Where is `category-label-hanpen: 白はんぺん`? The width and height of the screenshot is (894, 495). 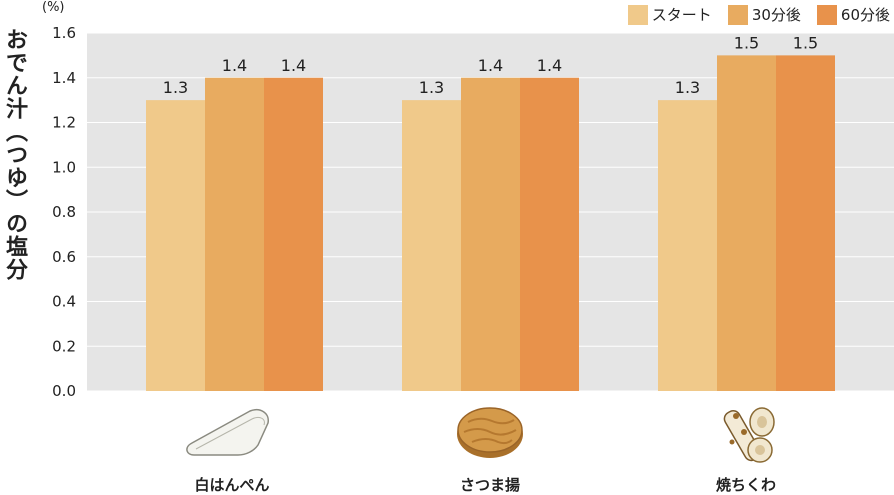
category-label-hanpen: 白はんぺん is located at coordinates (232, 485).